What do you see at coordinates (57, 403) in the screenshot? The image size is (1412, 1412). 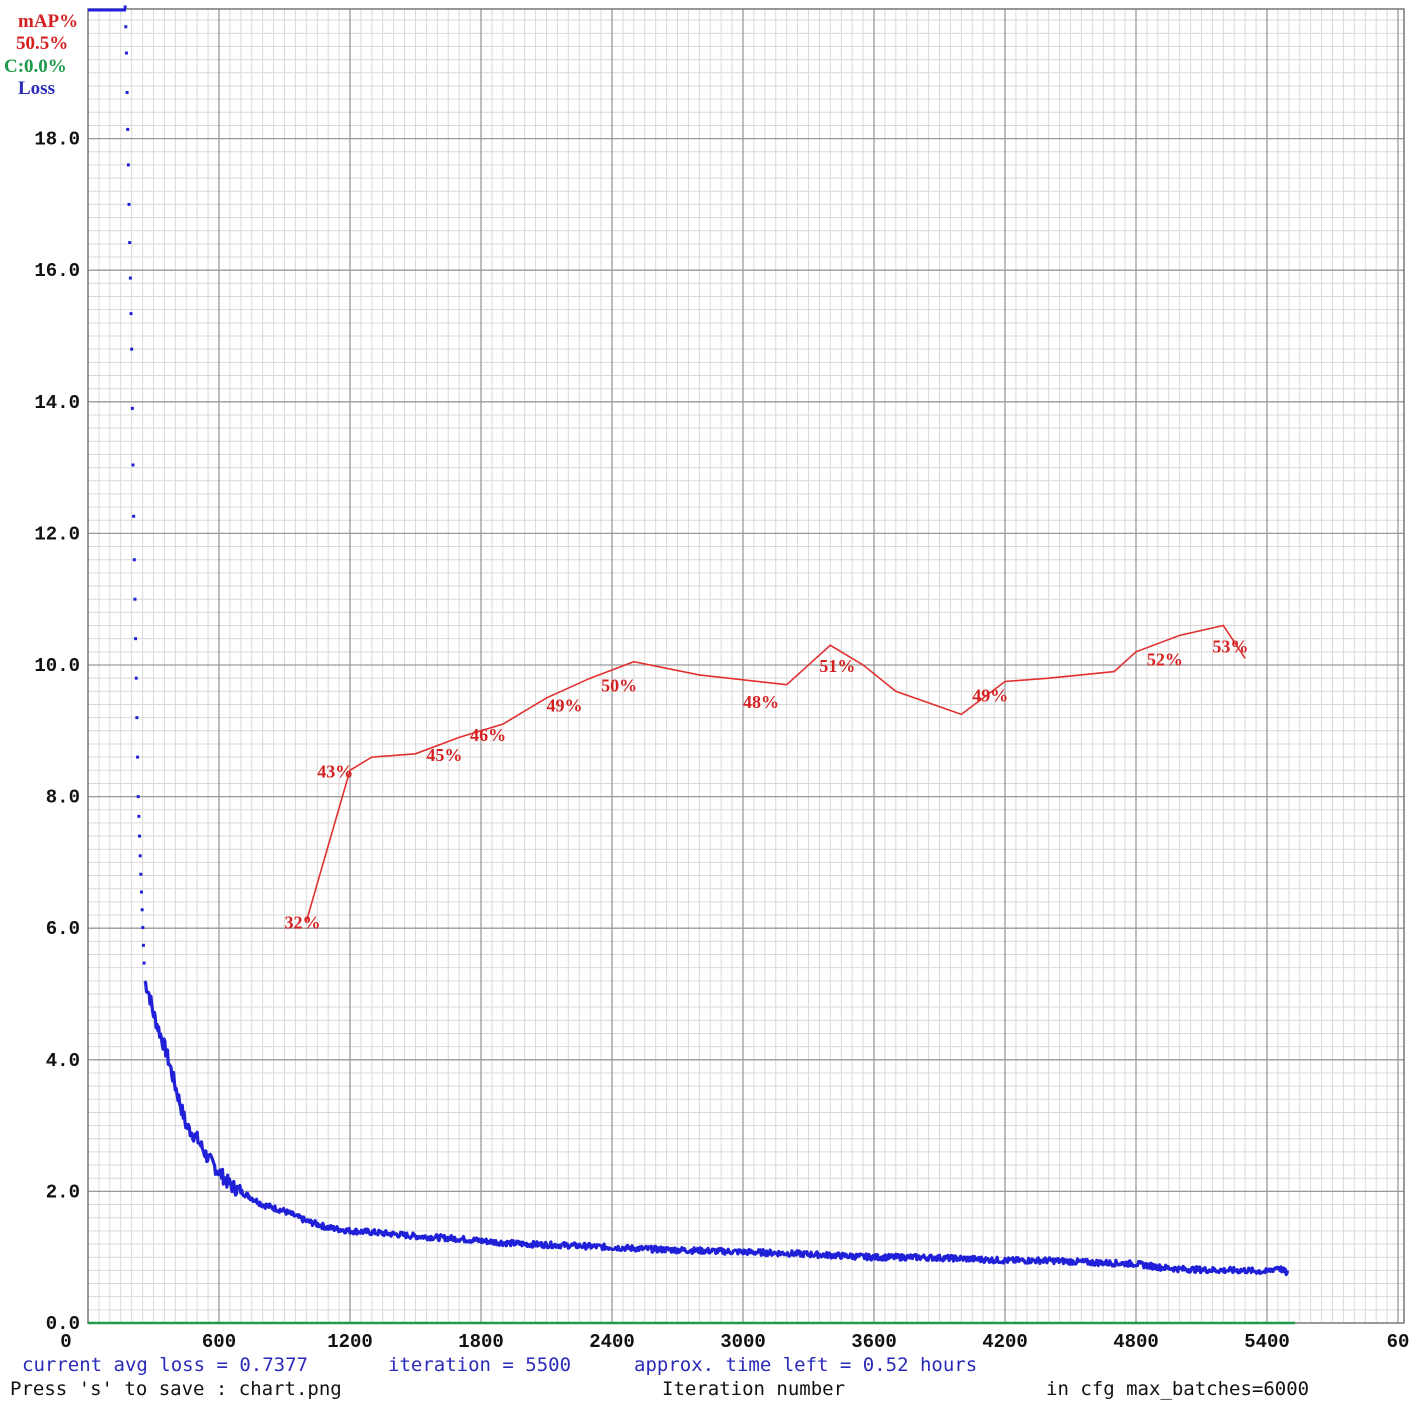 I see `y-tick-label: 14.0` at bounding box center [57, 403].